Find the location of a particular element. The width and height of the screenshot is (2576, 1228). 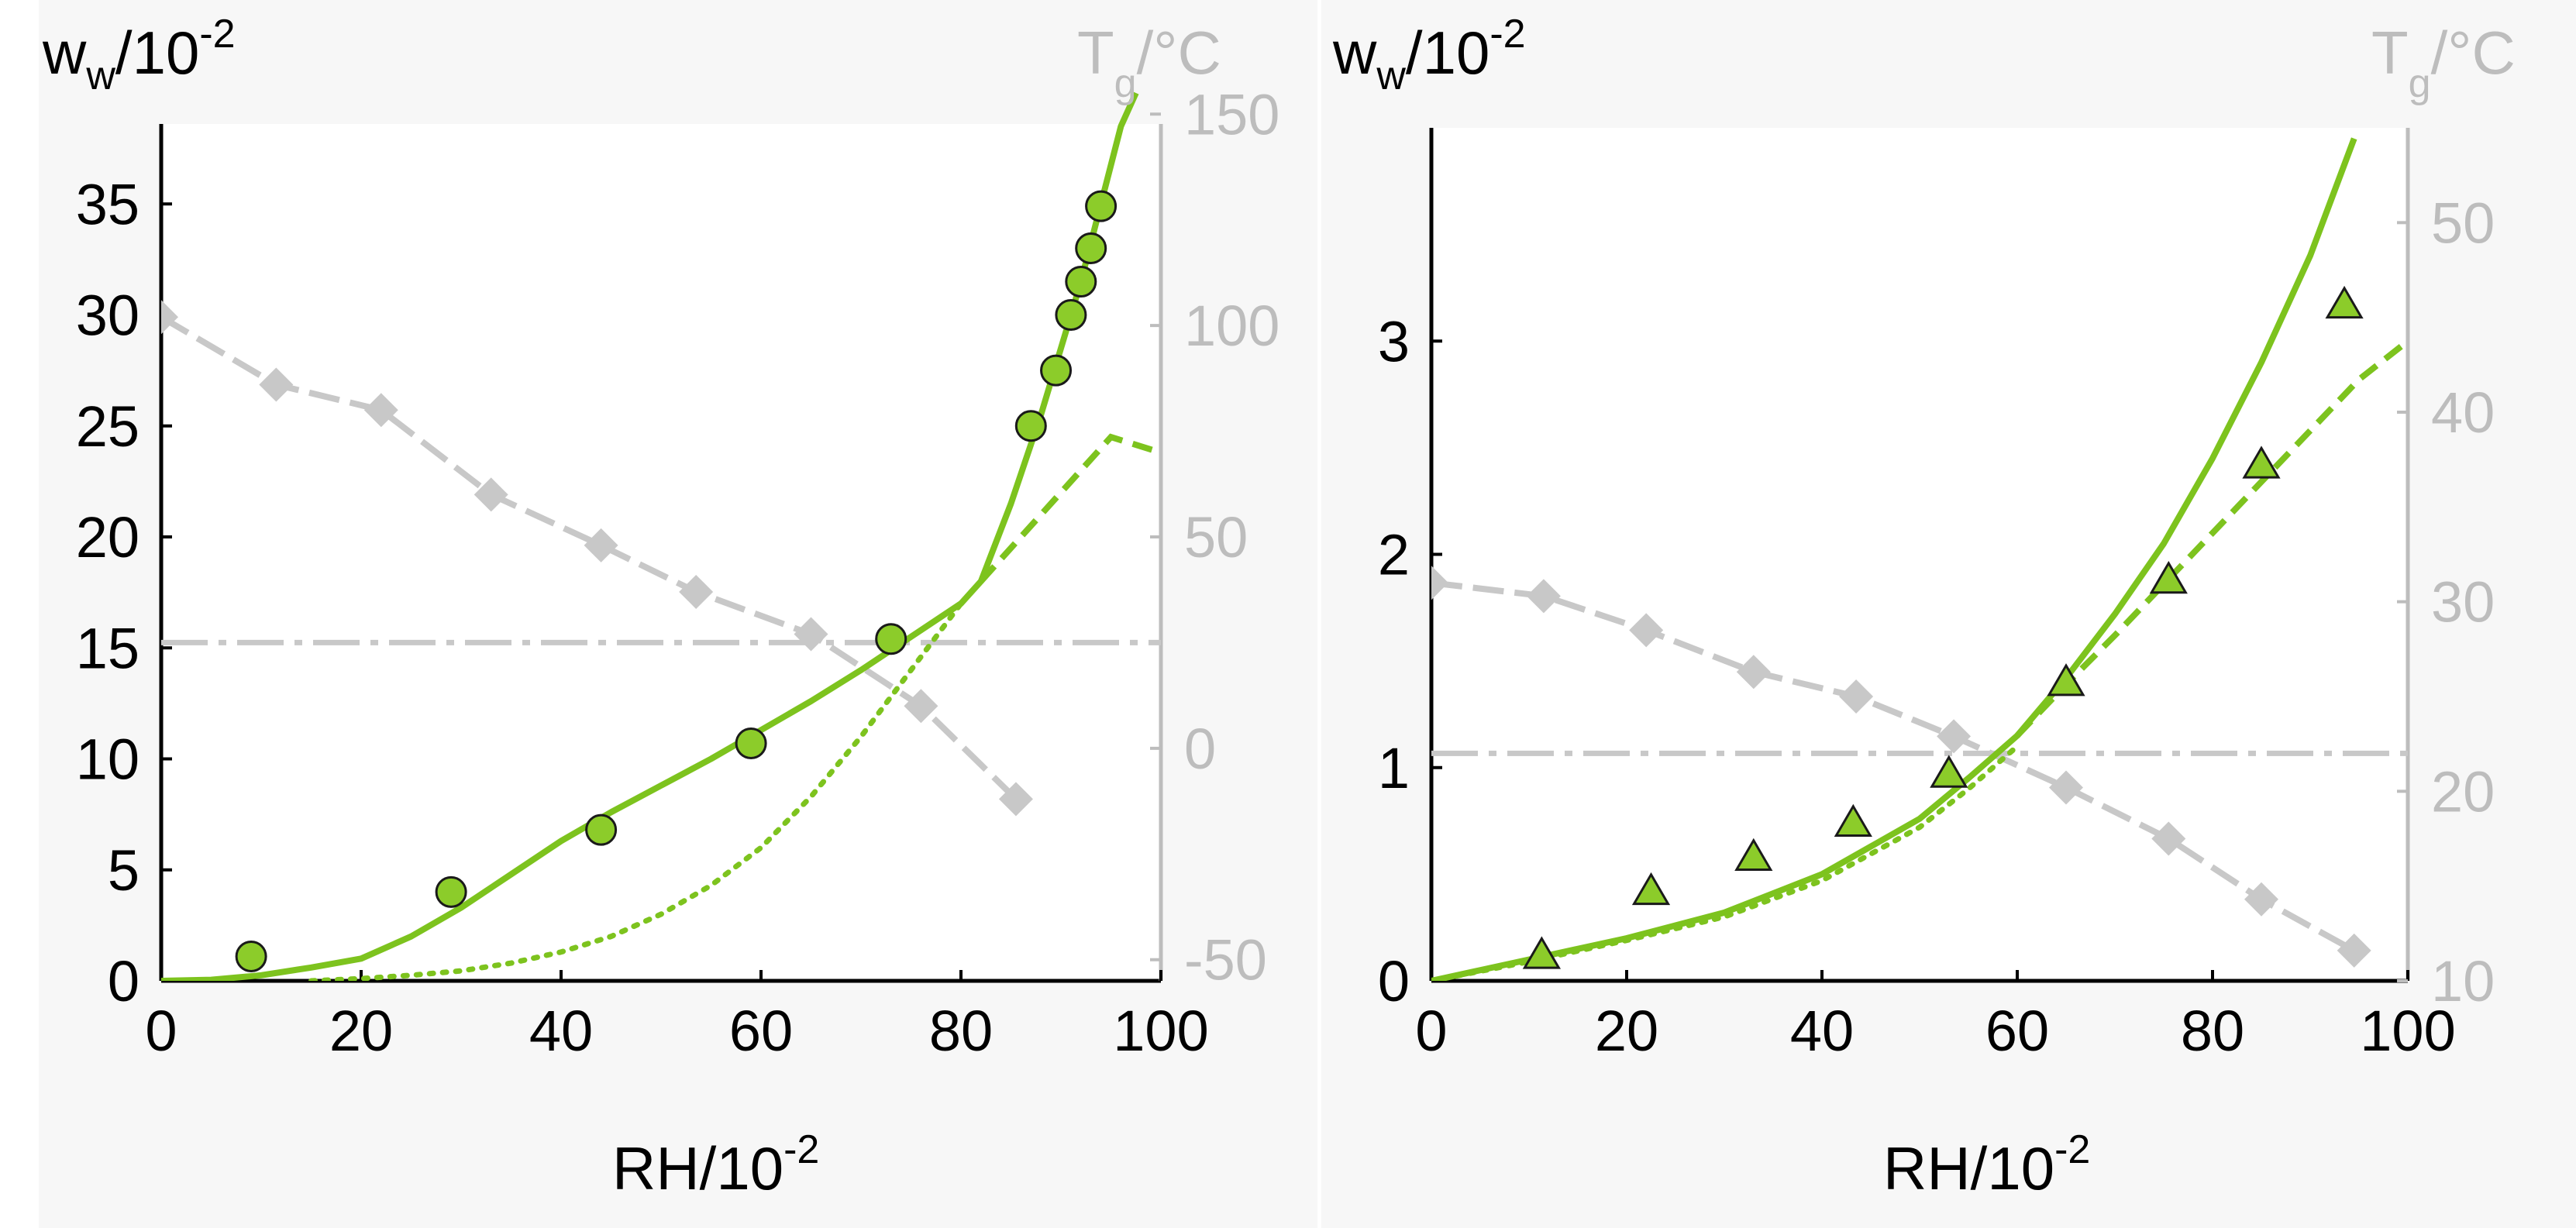

left-t-g-line is located at coordinates (589, 558).